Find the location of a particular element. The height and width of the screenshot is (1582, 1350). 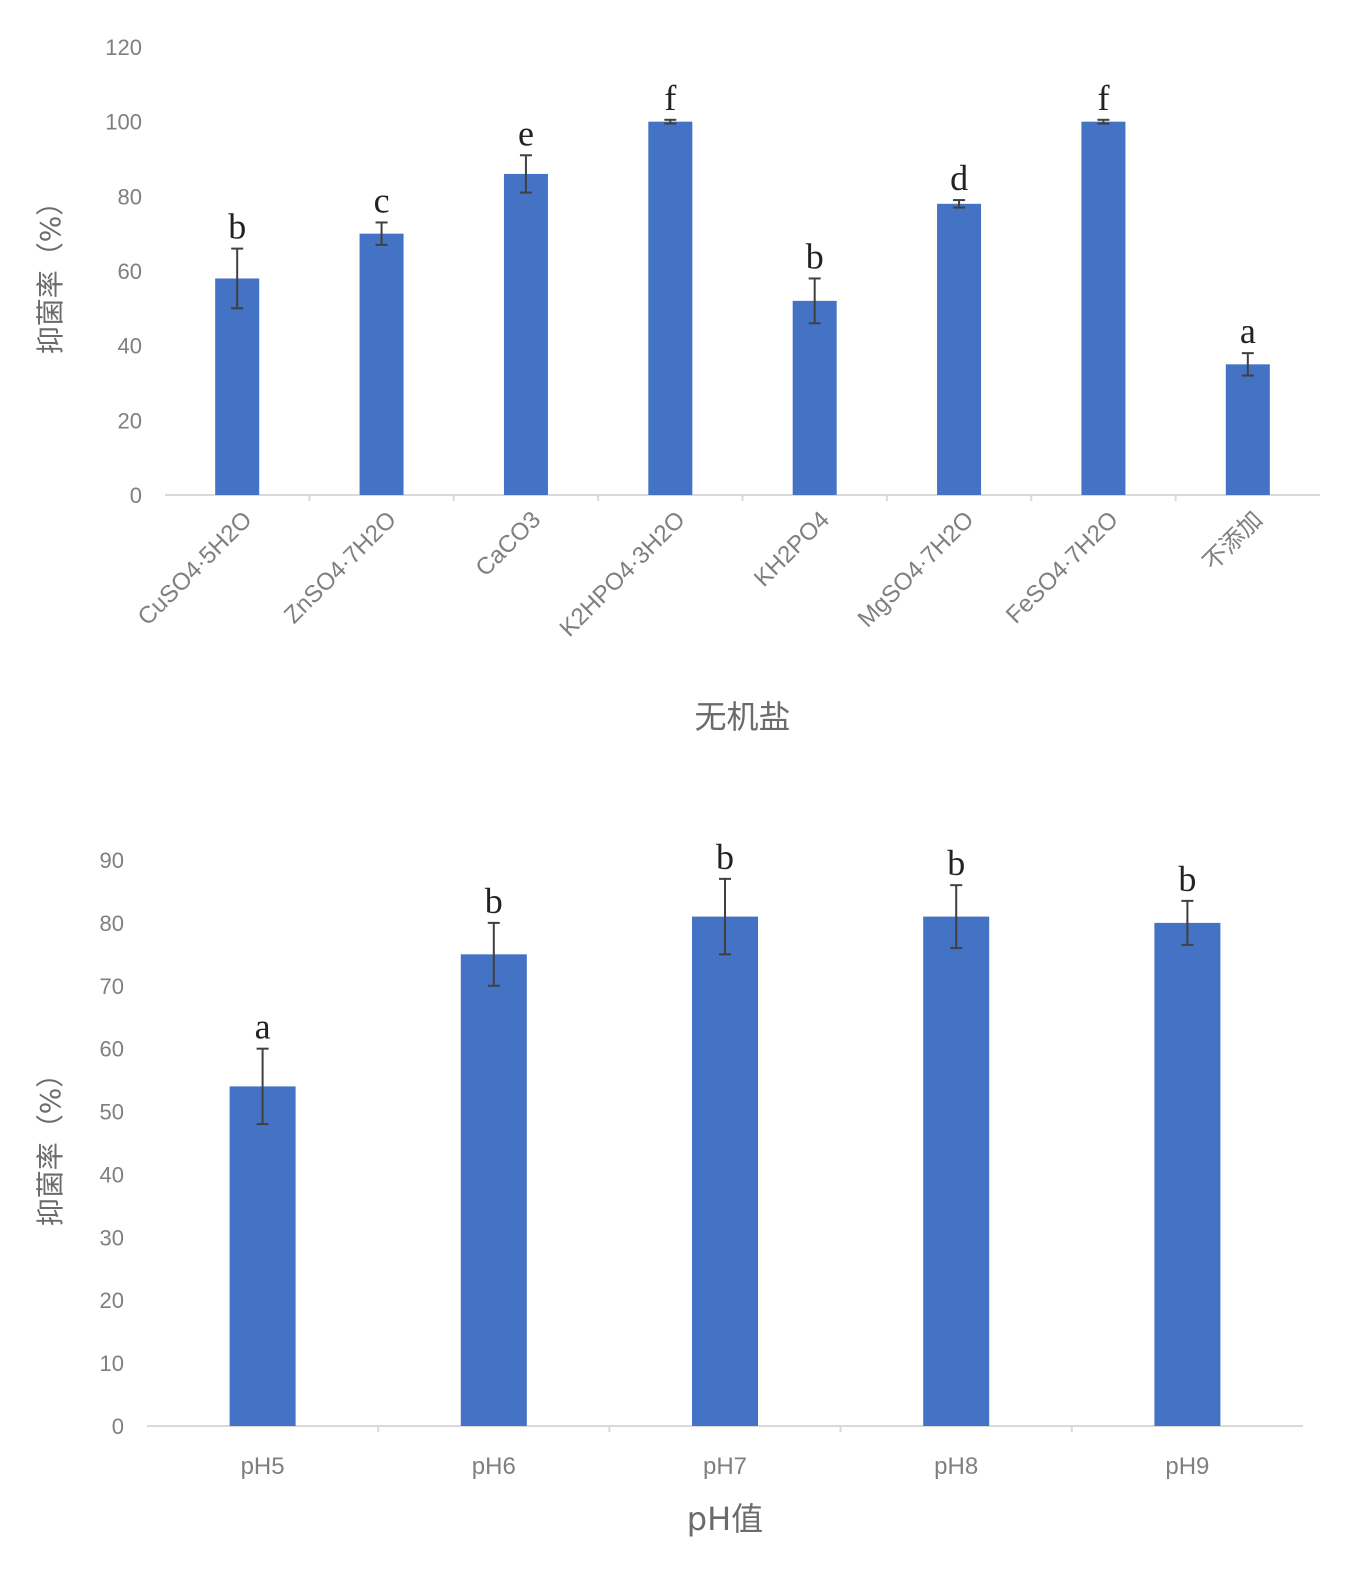

chart1-x-tick-label: CuSO4·5H2O is located at coordinates (195, 568).